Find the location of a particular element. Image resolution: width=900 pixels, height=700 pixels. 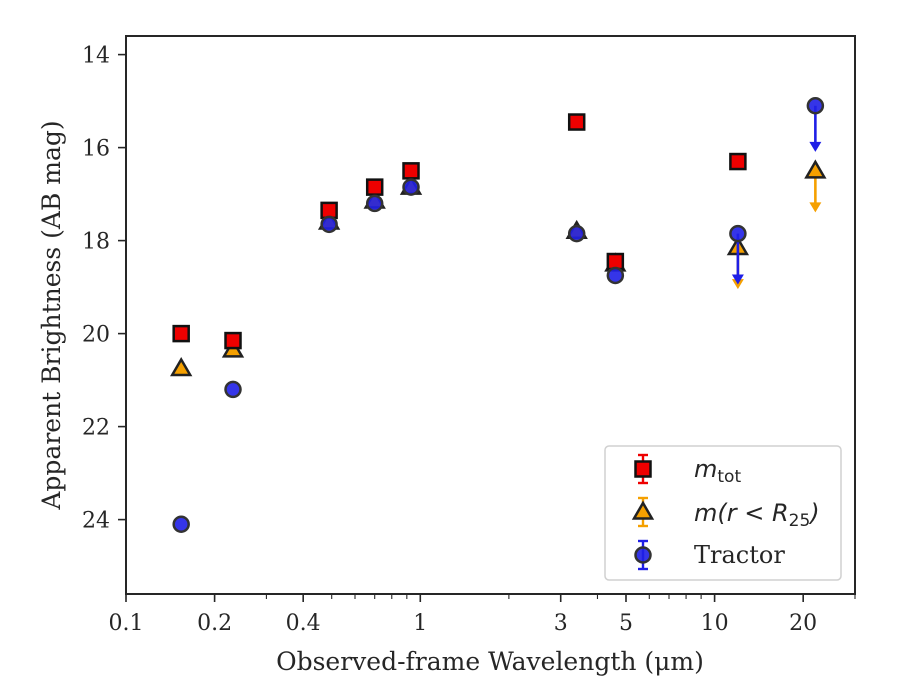

legend-marker-circle is located at coordinates (643, 555).